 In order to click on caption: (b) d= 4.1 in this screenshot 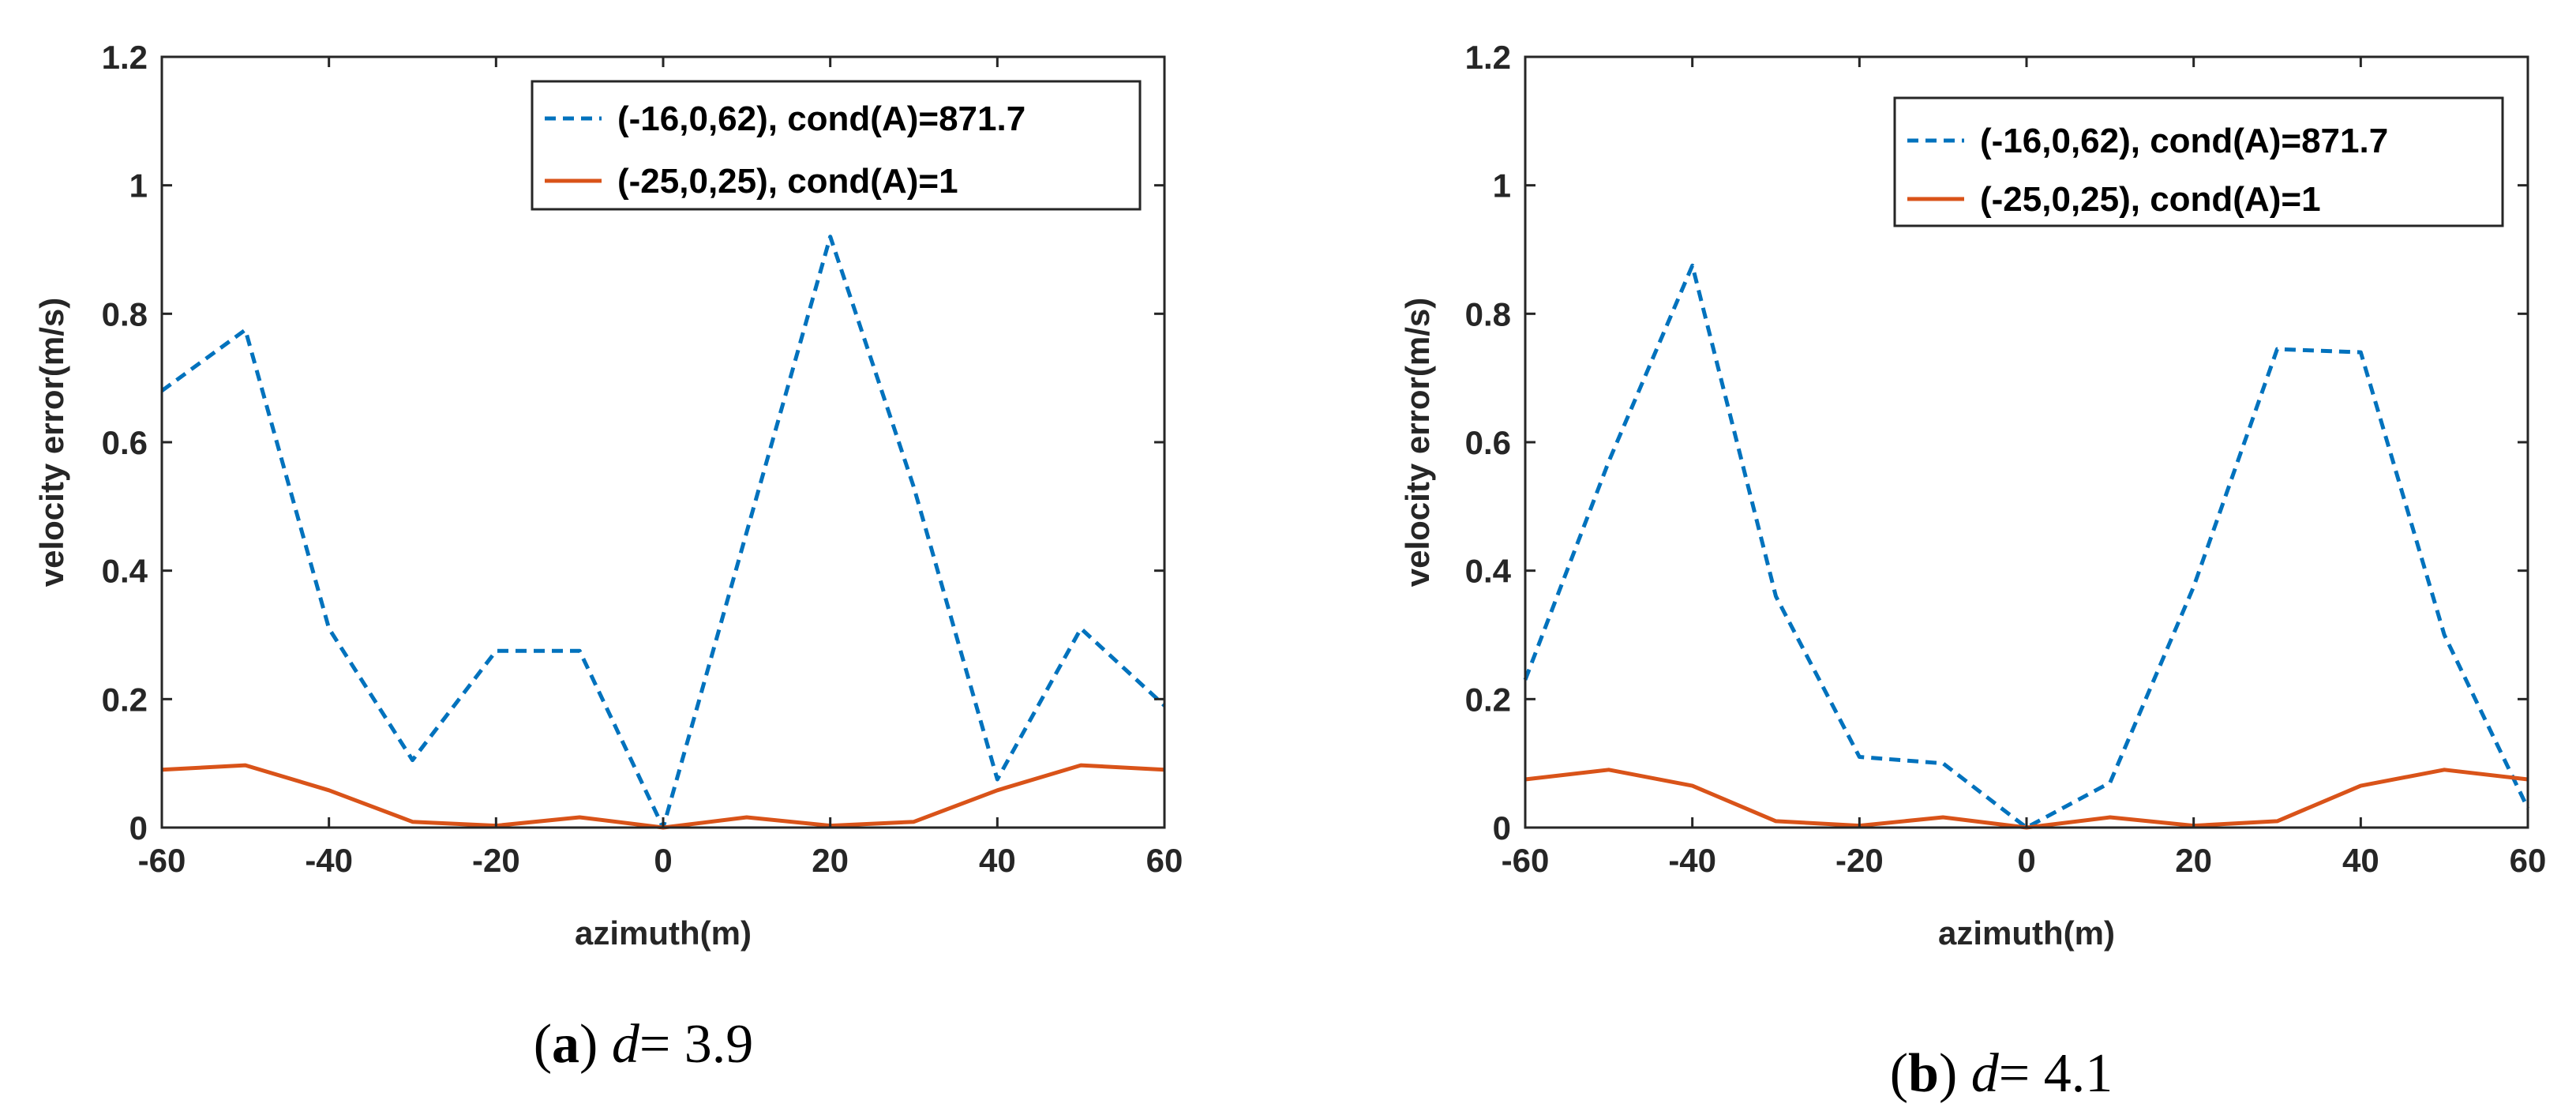, I will do `click(2001, 1073)`.